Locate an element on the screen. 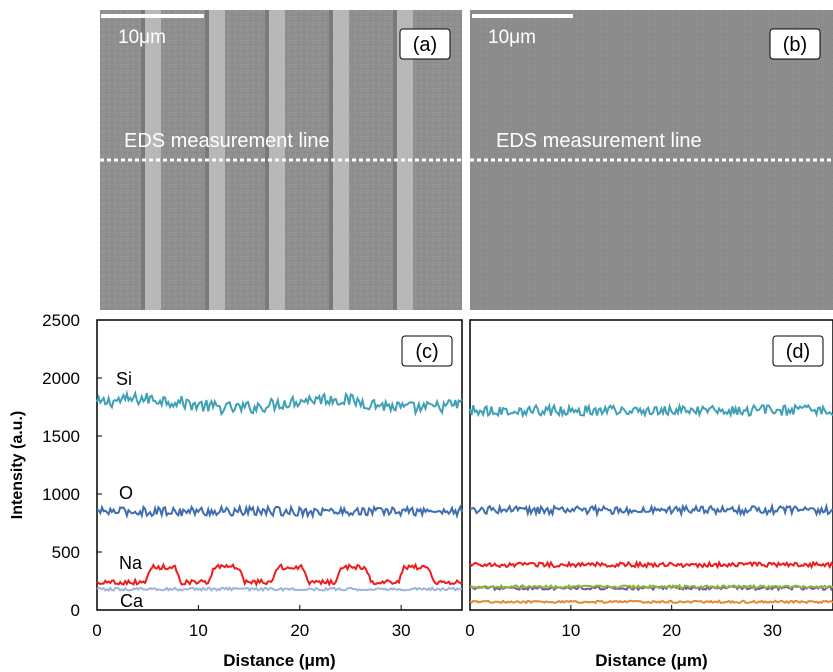 The image size is (833, 672). panel-label-box-b is located at coordinates (795, 44).